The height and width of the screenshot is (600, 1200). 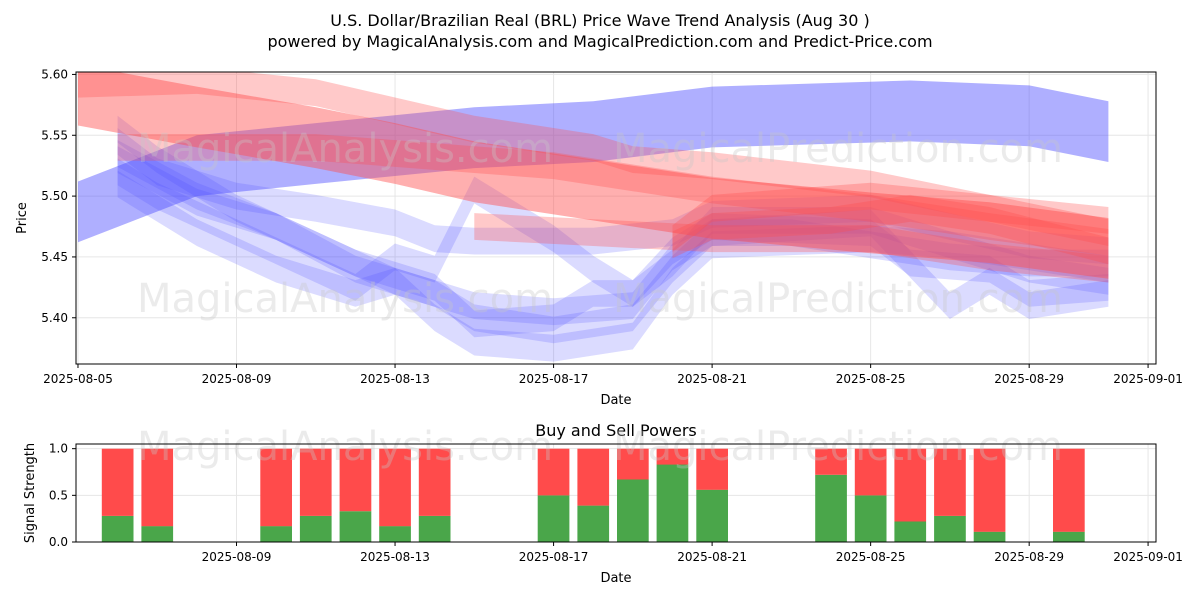 I want to click on signal-bars, so click(x=593, y=495).